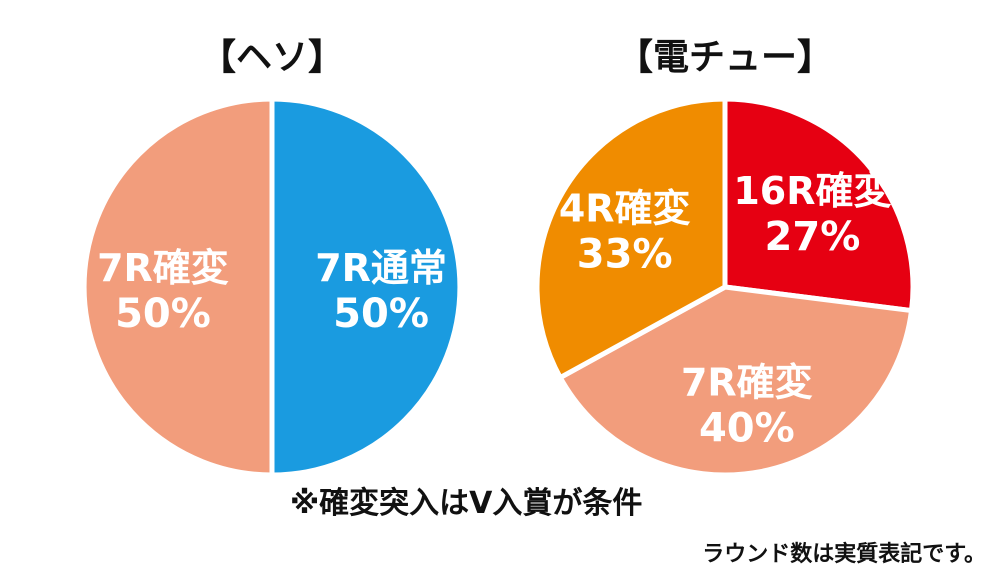 The height and width of the screenshot is (577, 1000). Describe the element at coordinates (163, 268) in the screenshot. I see `slice-label-heso-1: 7R確変` at that location.